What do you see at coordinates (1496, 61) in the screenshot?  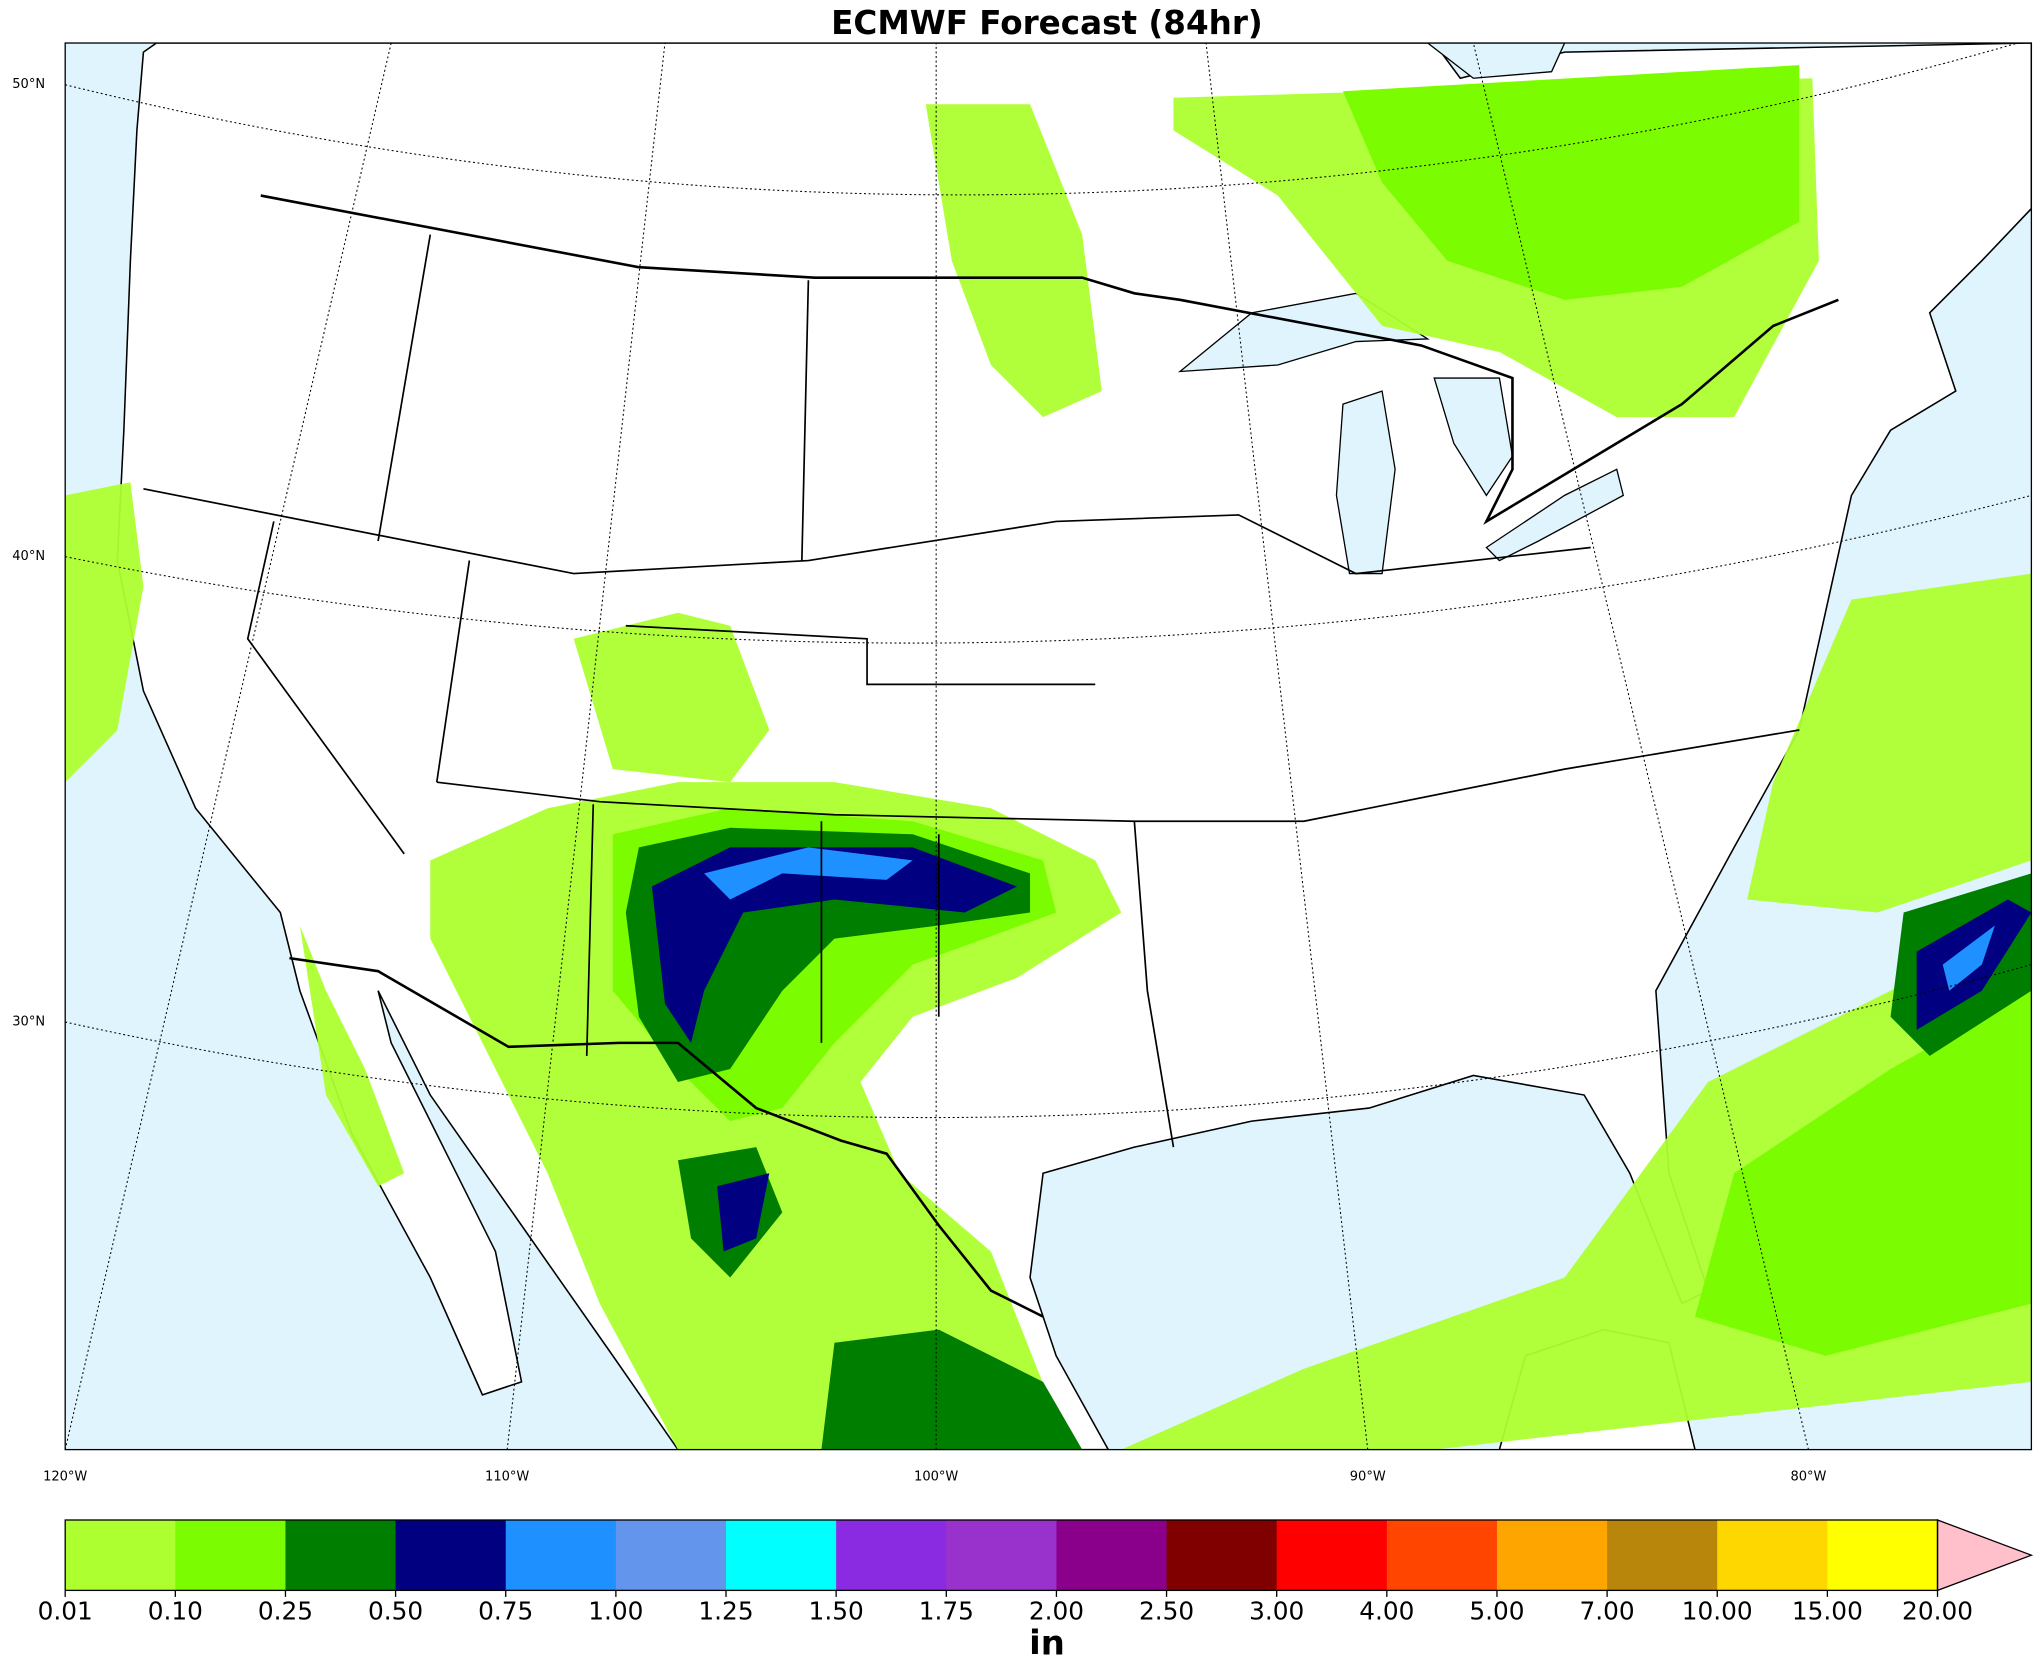 I see `hudson-bay` at bounding box center [1496, 61].